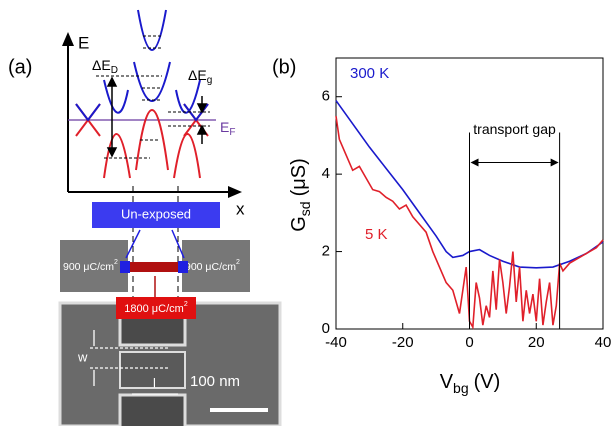  Describe the element at coordinates (403, 342) in the screenshot. I see `x-tick-label: -20` at that location.